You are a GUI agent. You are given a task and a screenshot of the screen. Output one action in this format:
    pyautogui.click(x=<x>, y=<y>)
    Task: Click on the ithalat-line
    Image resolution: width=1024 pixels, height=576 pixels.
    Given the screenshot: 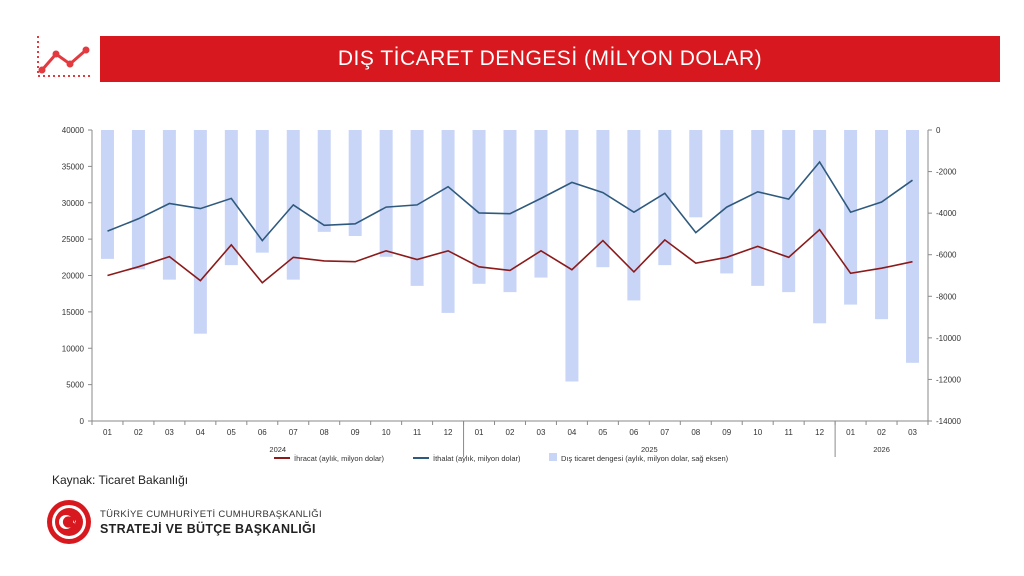 What is the action you would take?
    pyautogui.click(x=510, y=201)
    